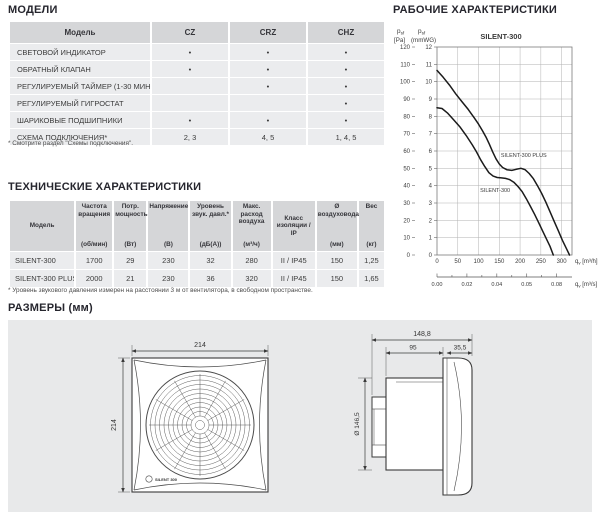 Image resolution: width=600 pixels, height=518 pixels. I want to click on svg-text: (mmWG), so click(423, 40).